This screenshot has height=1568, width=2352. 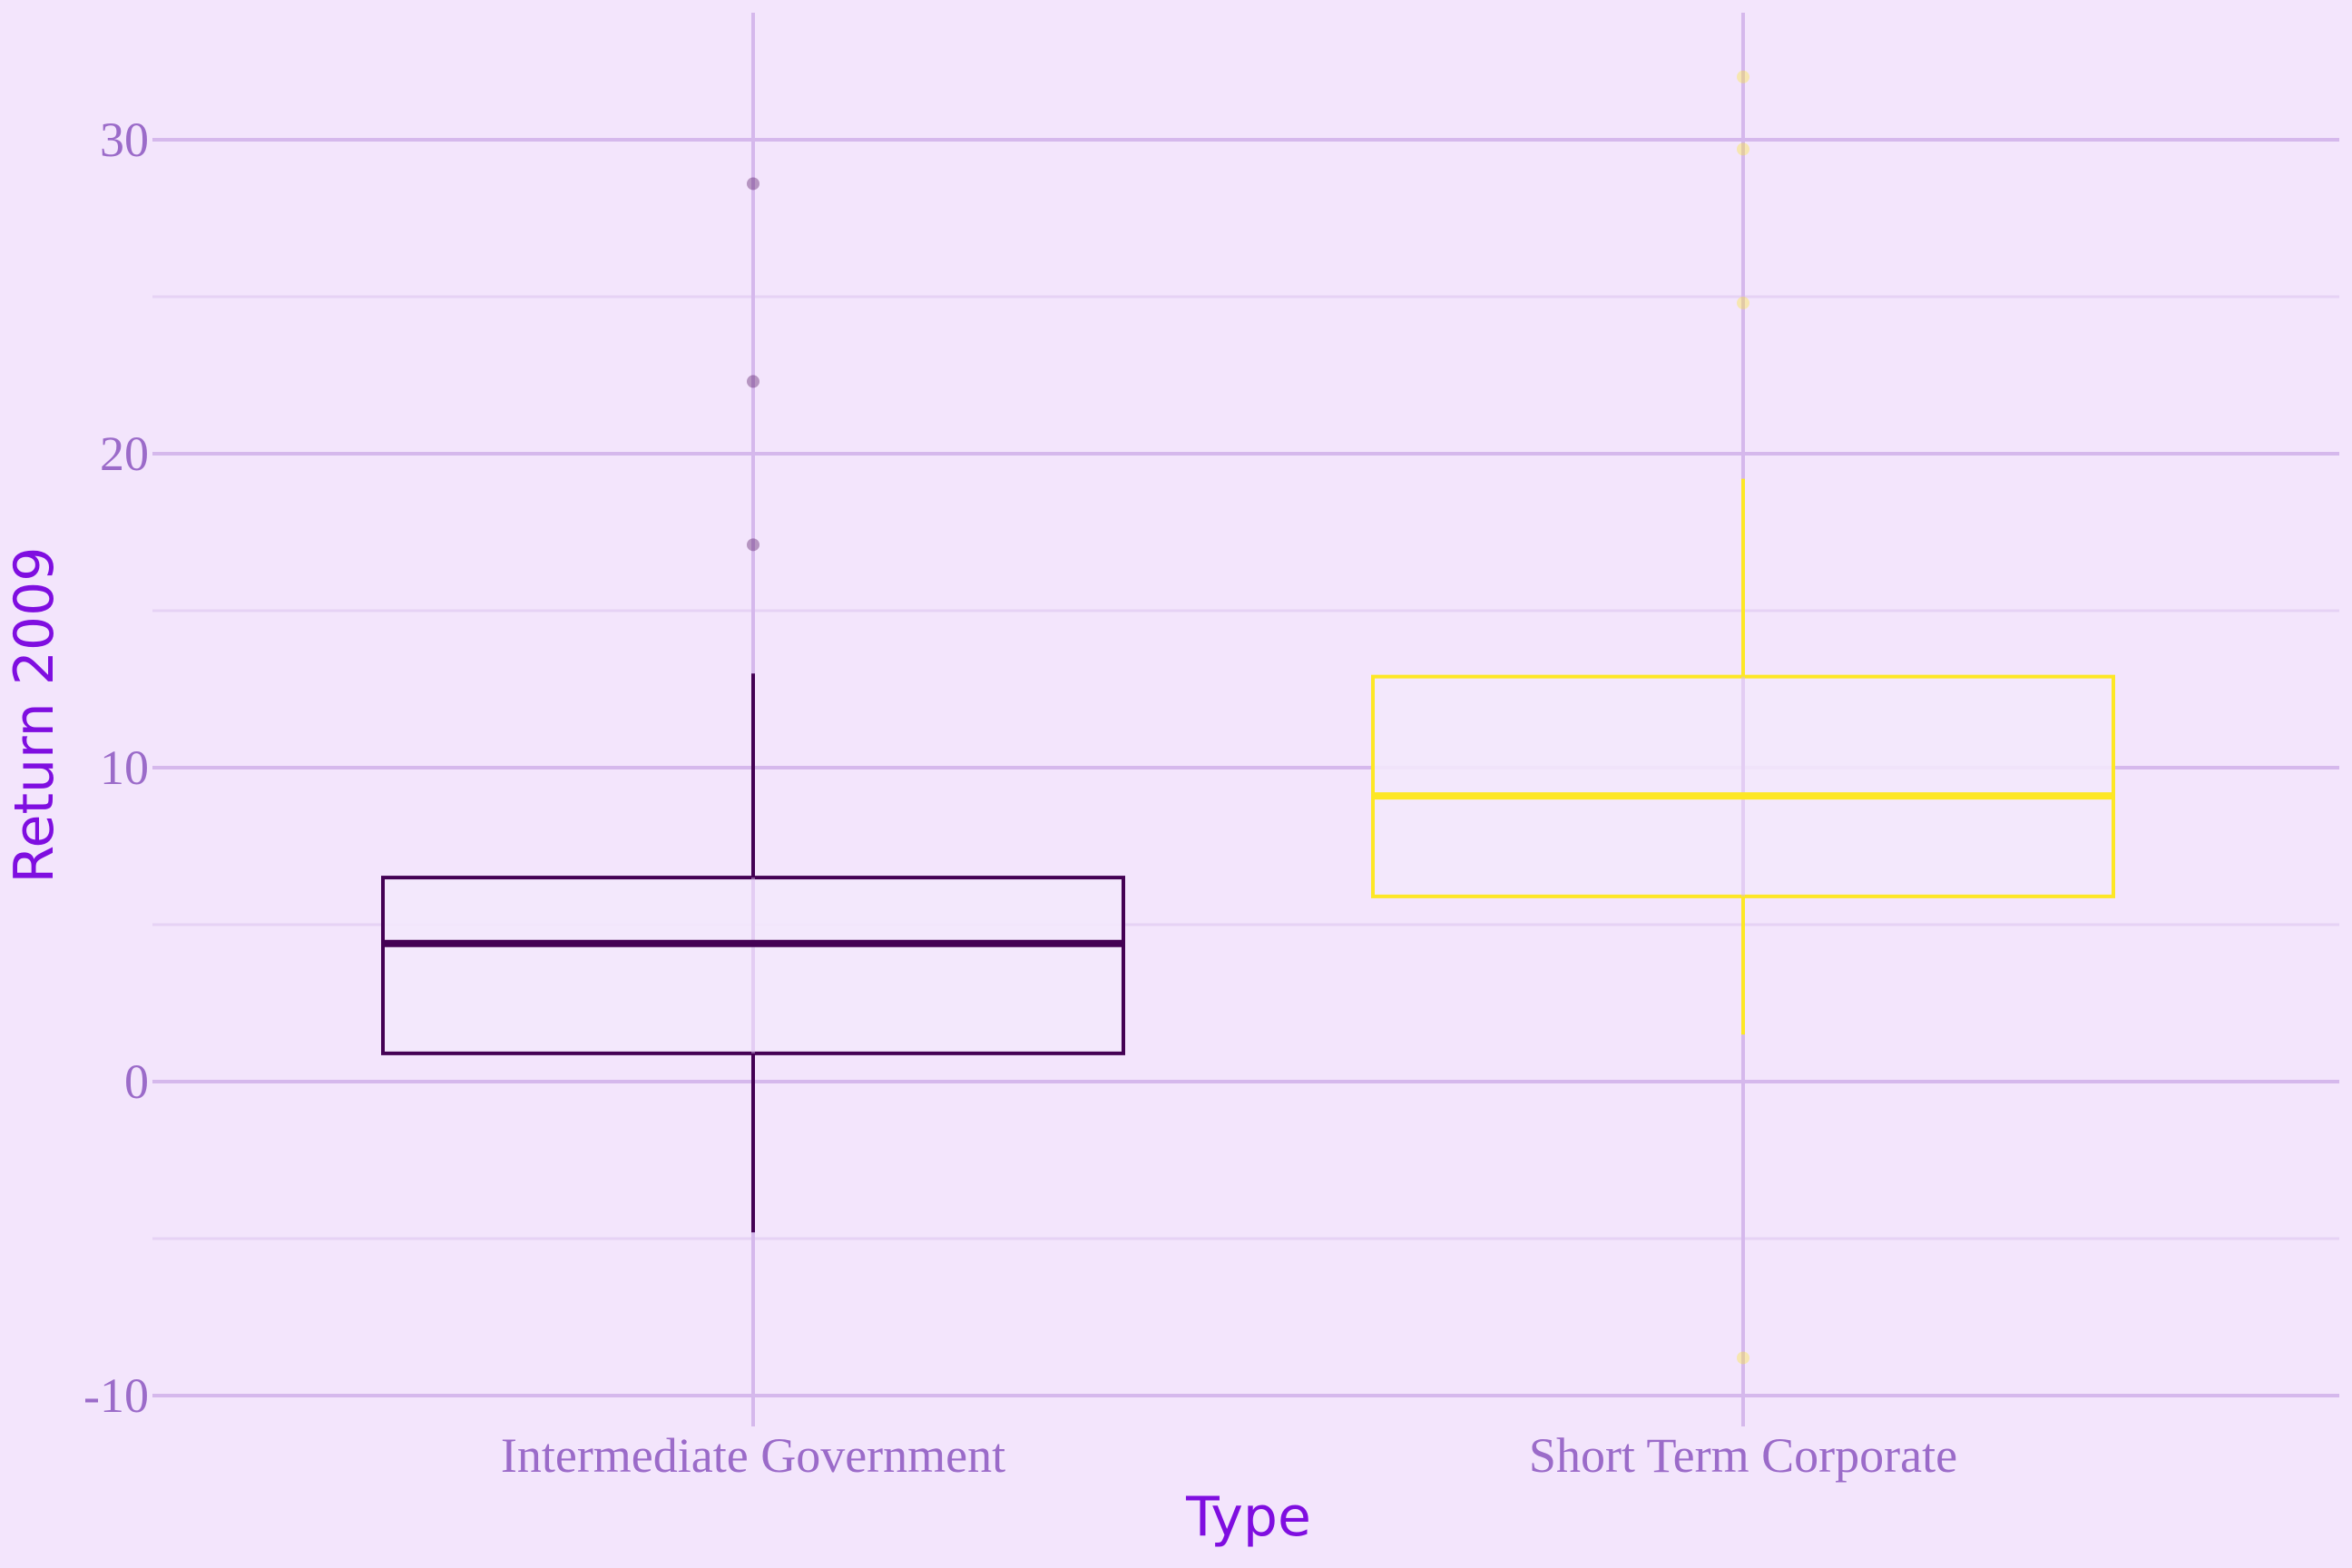 I want to click on y-tick-label: 0, so click(x=136, y=1081).